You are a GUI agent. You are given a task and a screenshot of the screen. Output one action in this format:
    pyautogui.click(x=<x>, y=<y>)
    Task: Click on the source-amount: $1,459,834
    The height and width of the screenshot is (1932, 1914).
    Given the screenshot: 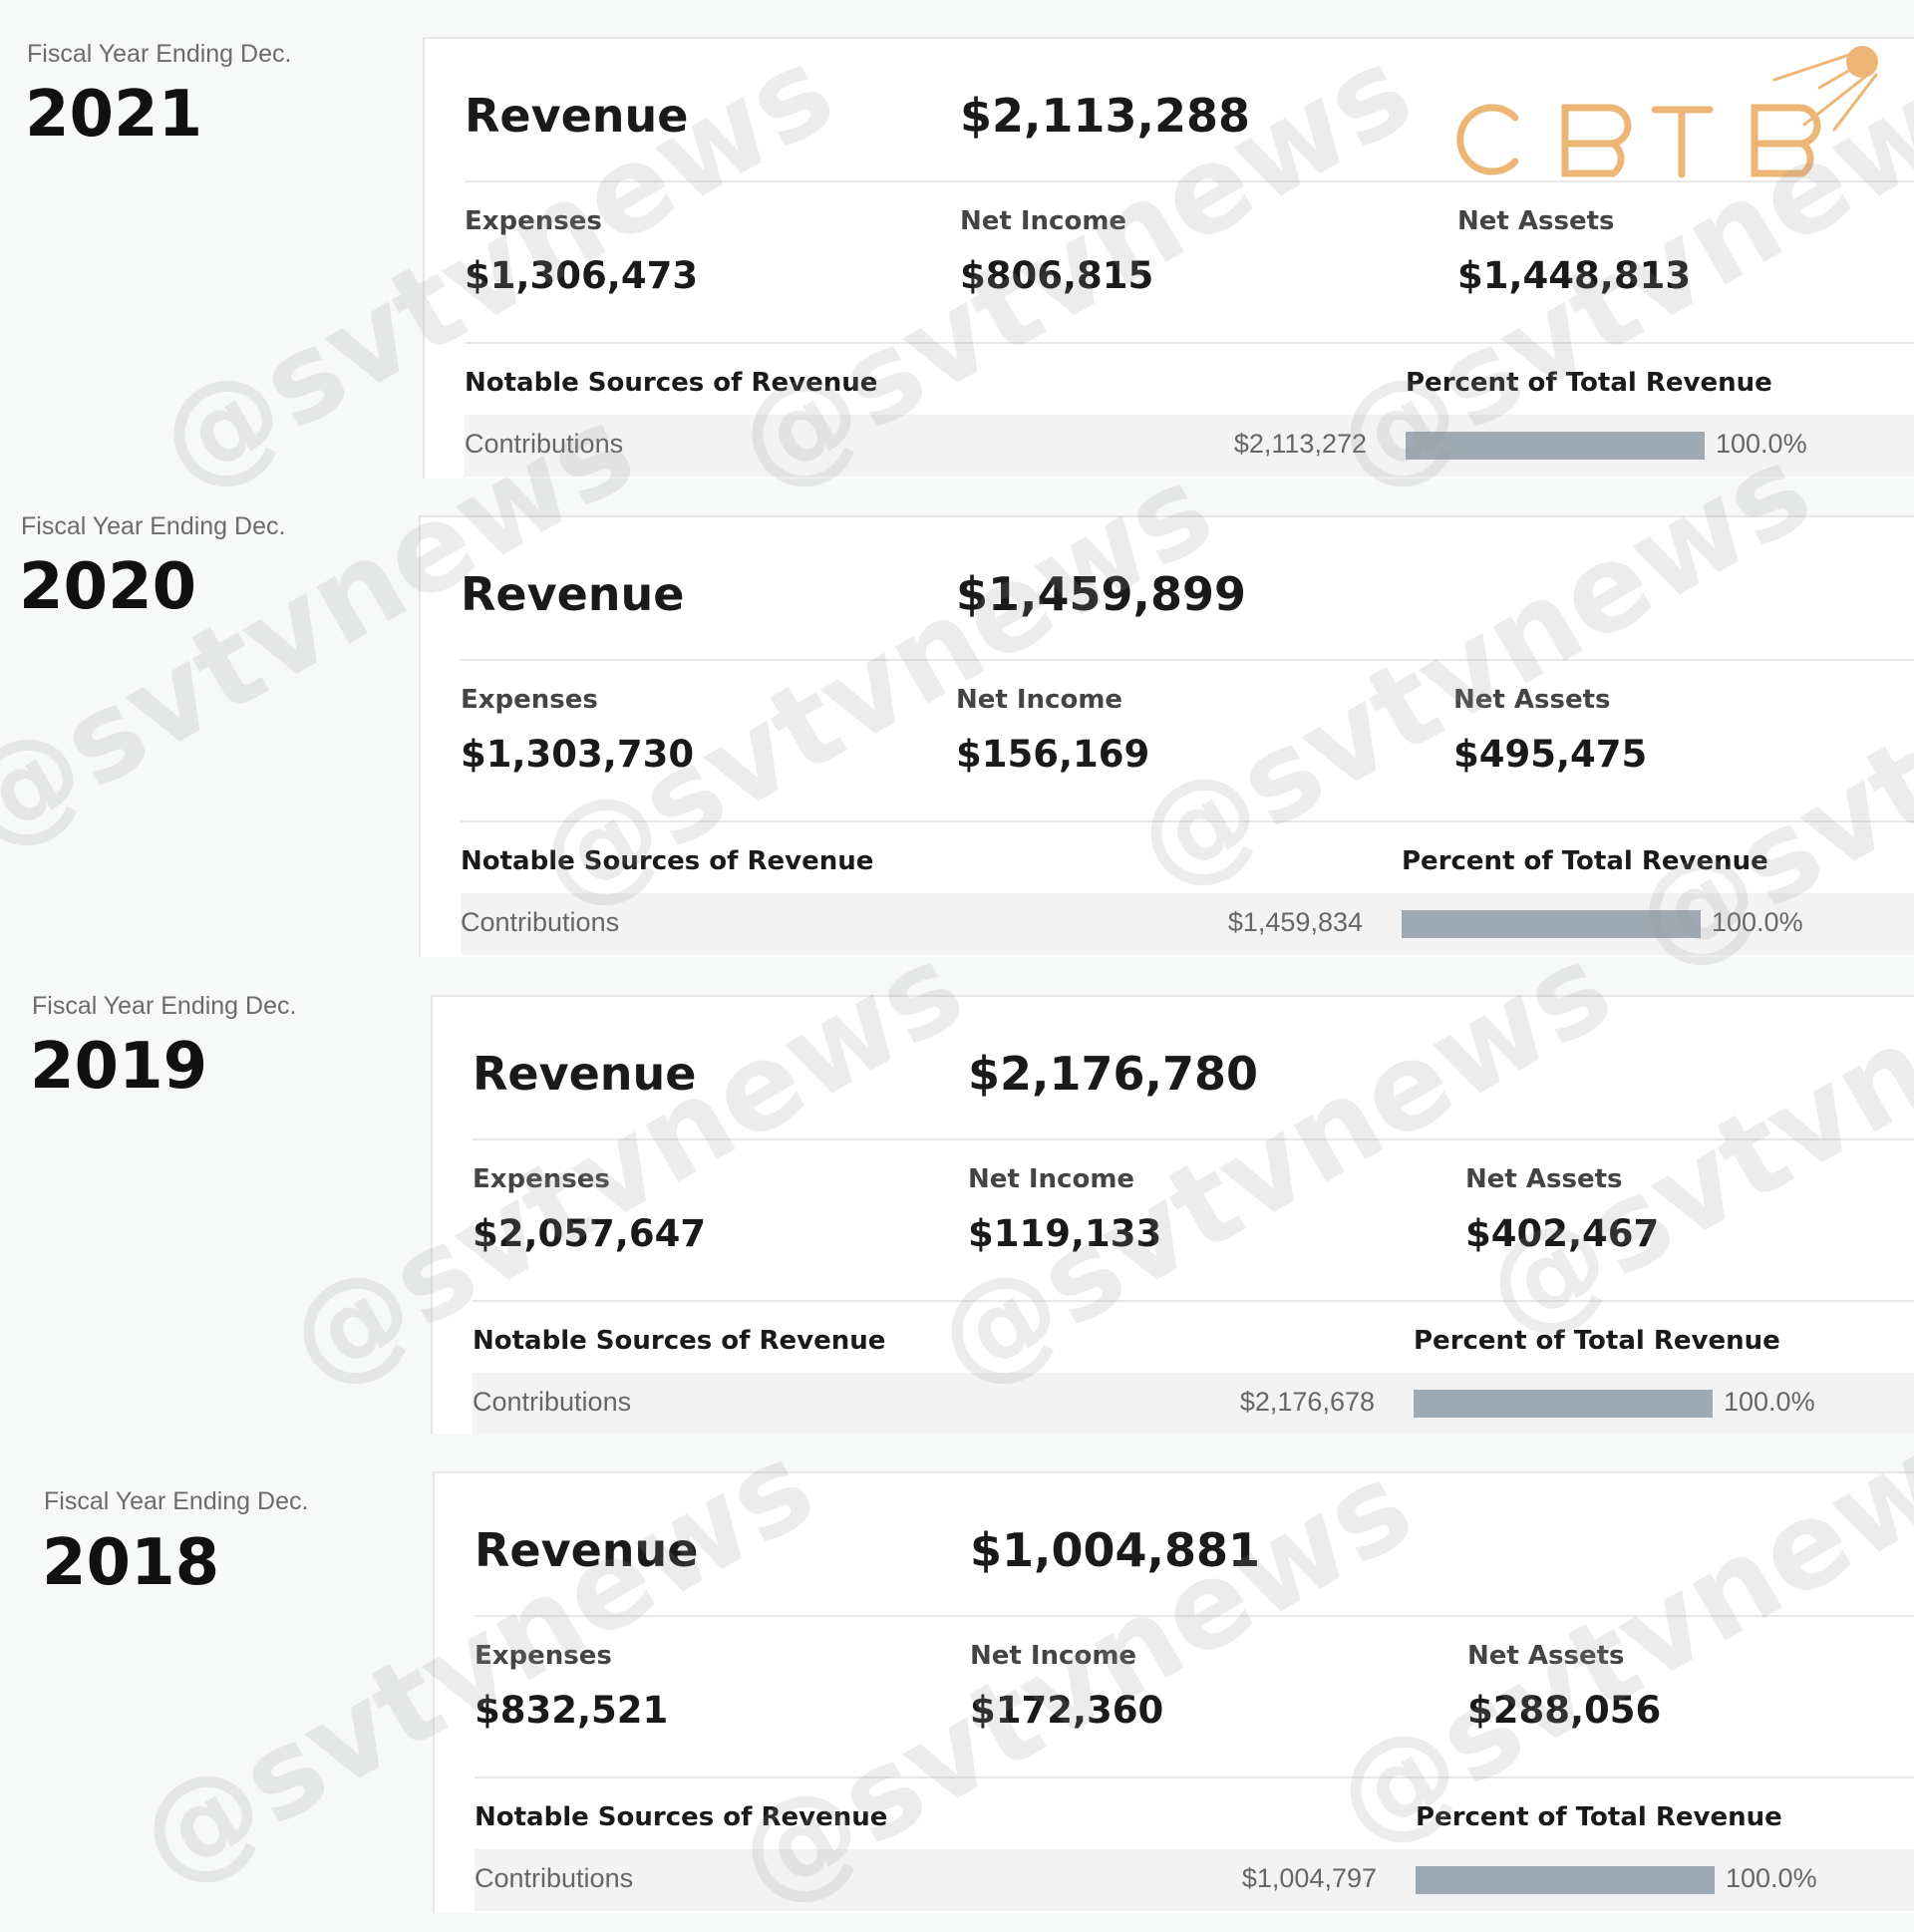 What is the action you would take?
    pyautogui.click(x=1295, y=922)
    